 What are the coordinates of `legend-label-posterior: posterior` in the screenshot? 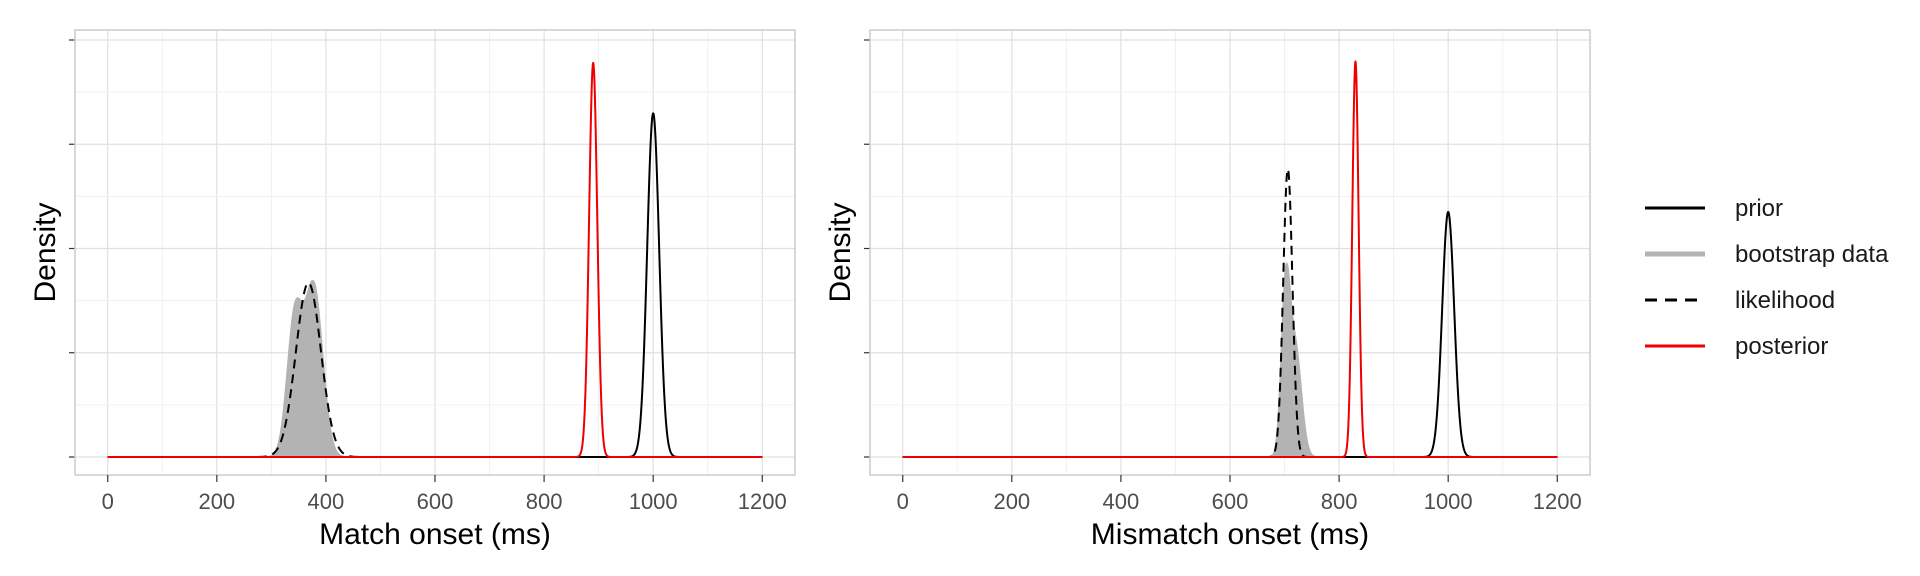 It's located at (1781, 346).